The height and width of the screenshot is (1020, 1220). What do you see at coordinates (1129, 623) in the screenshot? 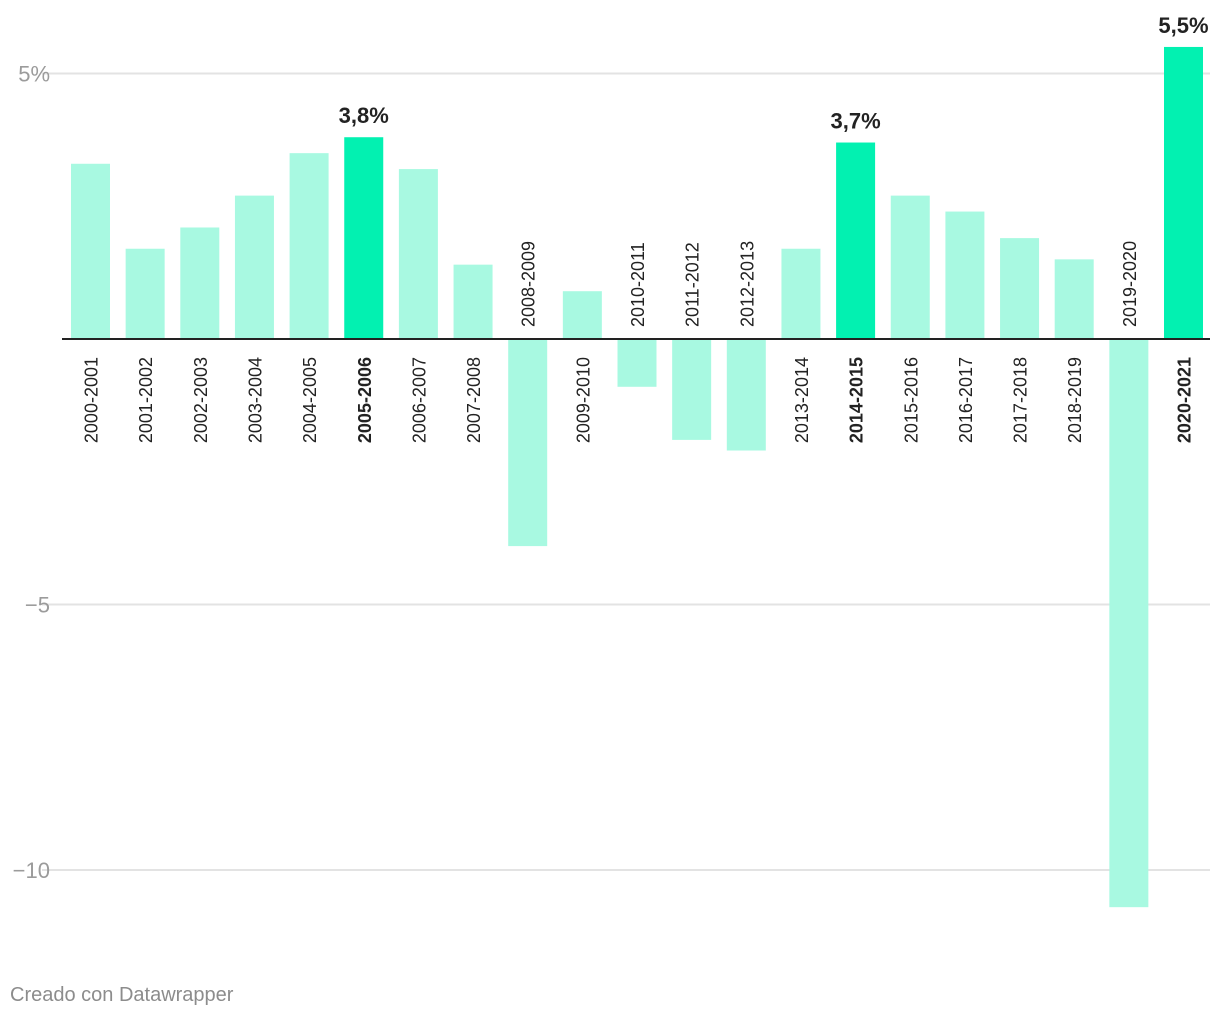
I see `bar-2019-2020` at bounding box center [1129, 623].